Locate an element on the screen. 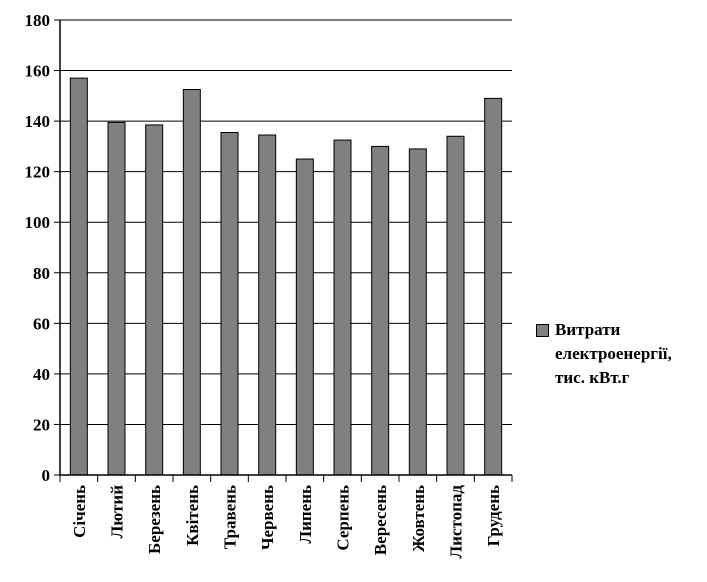 The height and width of the screenshot is (582, 707). legend: Витрати електроенергії, тис. кВт.г is located at coordinates (615, 354).